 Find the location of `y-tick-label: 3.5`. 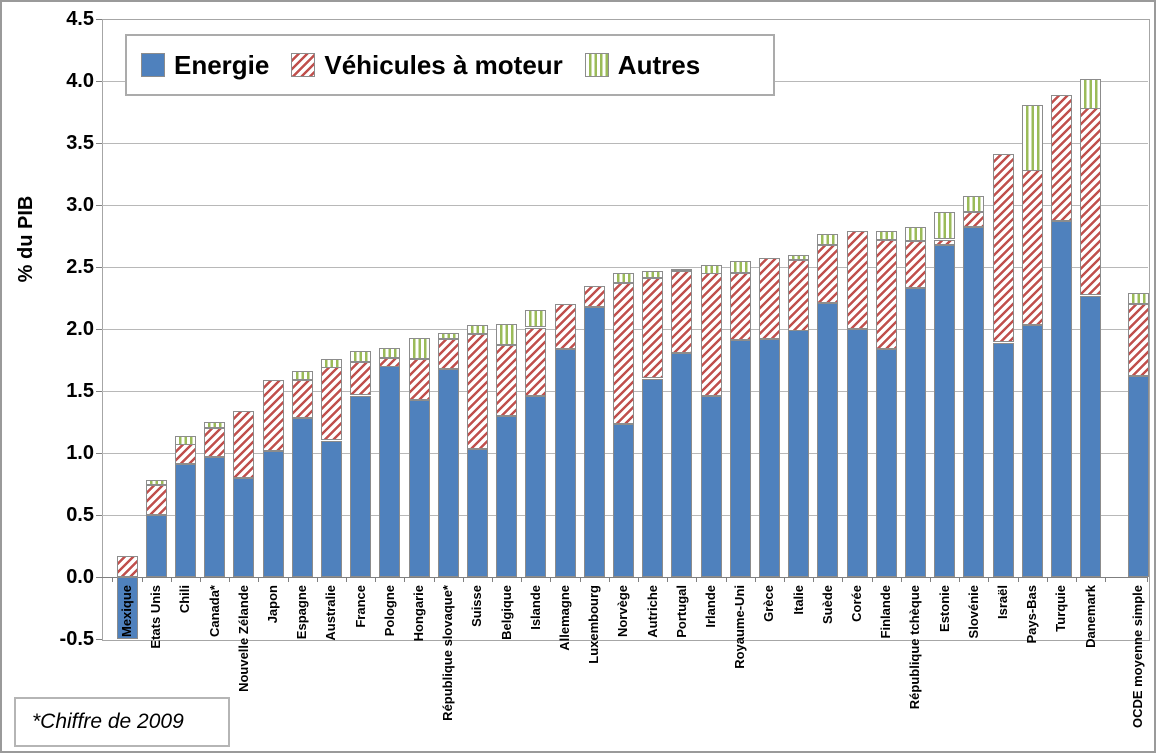

y-tick-label: 3.5 is located at coordinates (80, 143).